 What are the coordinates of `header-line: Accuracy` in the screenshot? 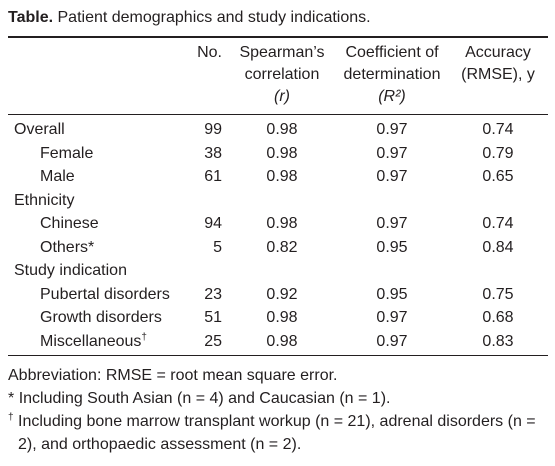 It's located at (498, 52).